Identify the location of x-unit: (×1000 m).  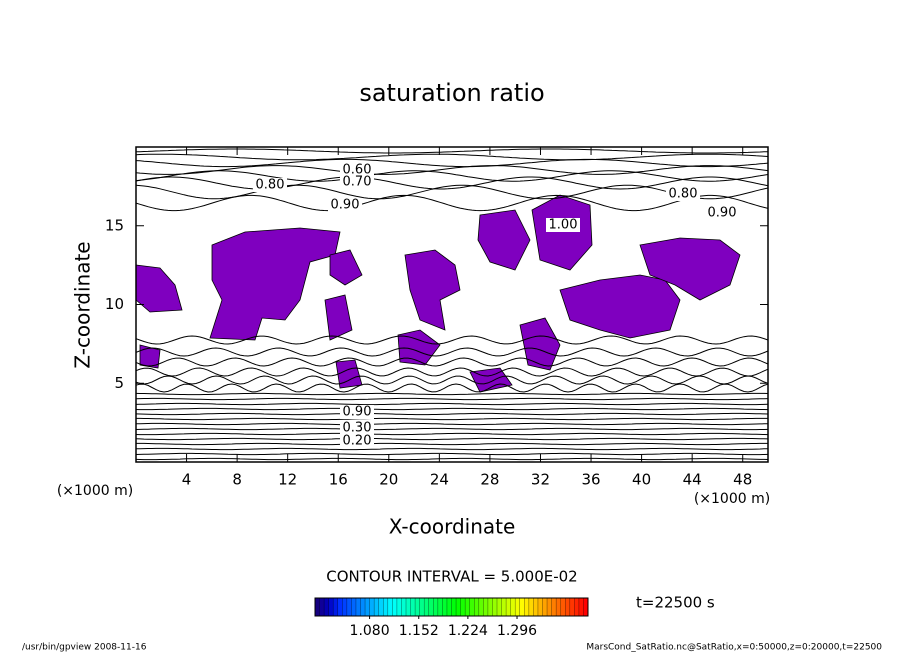
(732, 499).